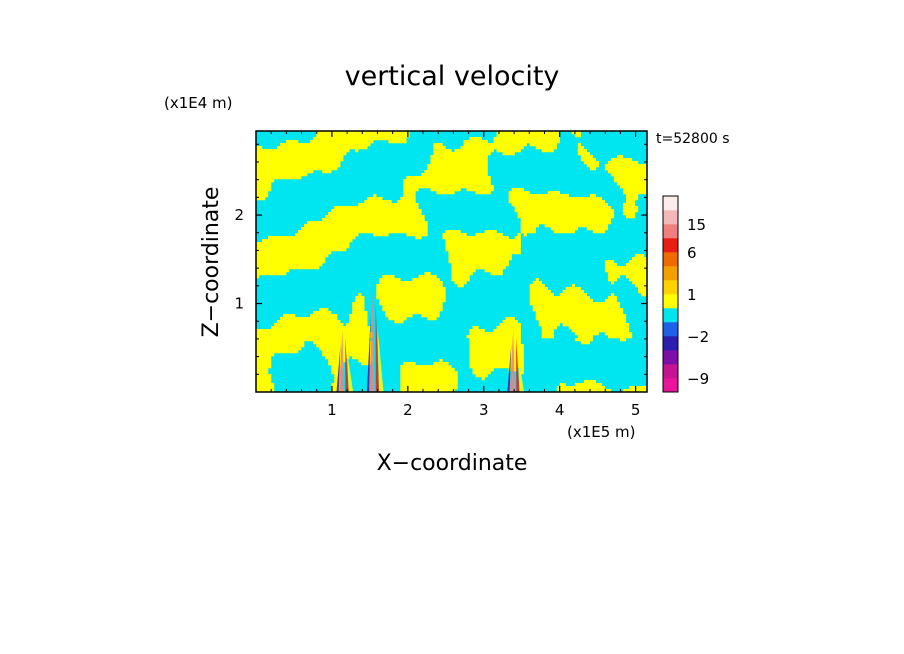 This screenshot has height=654, width=904. Describe the element at coordinates (332, 410) in the screenshot. I see `x-tick-label: 1` at that location.